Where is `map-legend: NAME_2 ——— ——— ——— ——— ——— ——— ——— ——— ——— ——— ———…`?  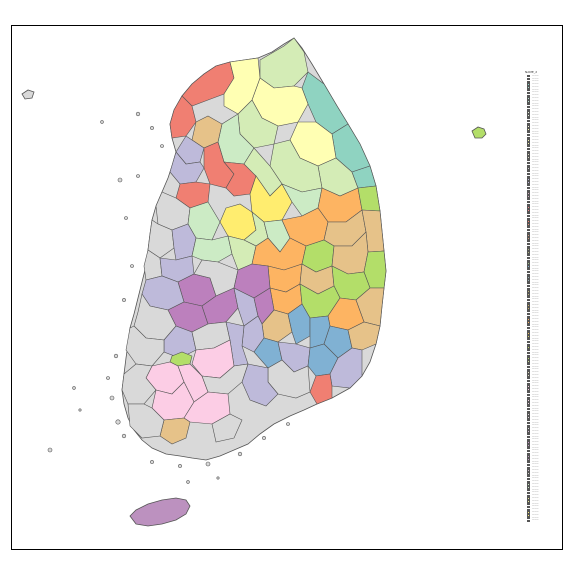 map-legend: NAME_2 ——— ——— ——— ——— ——— ——— ——— ——— ——— ——— ———… is located at coordinates (543, 305).